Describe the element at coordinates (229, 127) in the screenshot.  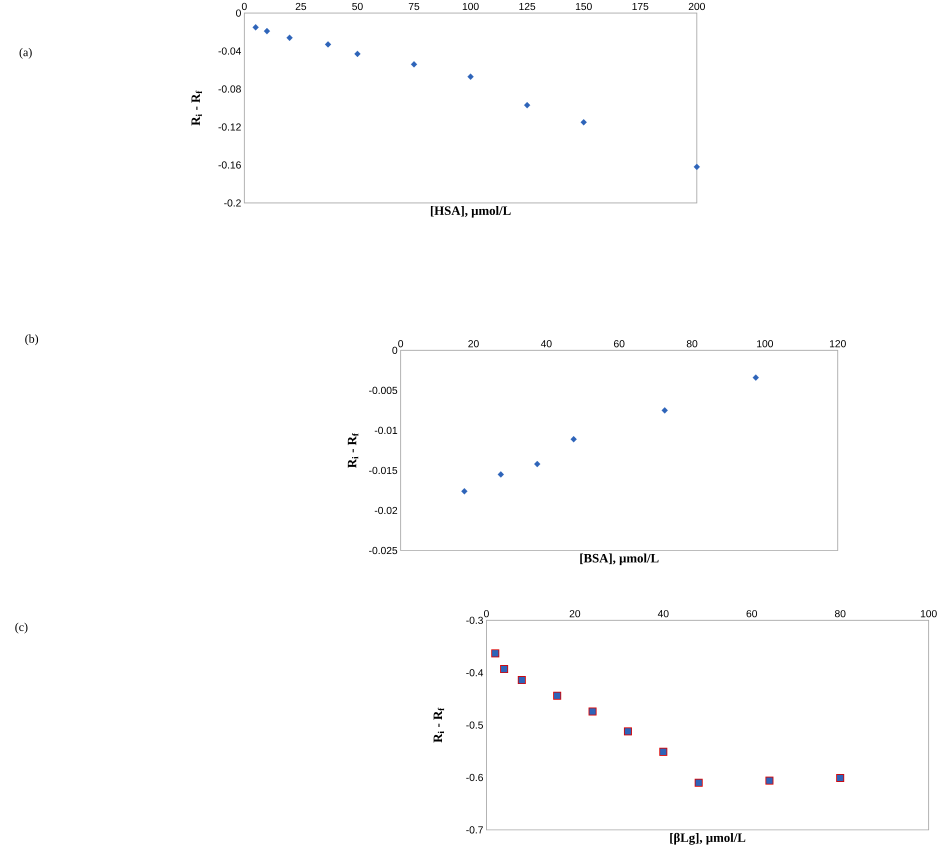
I see `y-tick-label: -0.12` at that location.